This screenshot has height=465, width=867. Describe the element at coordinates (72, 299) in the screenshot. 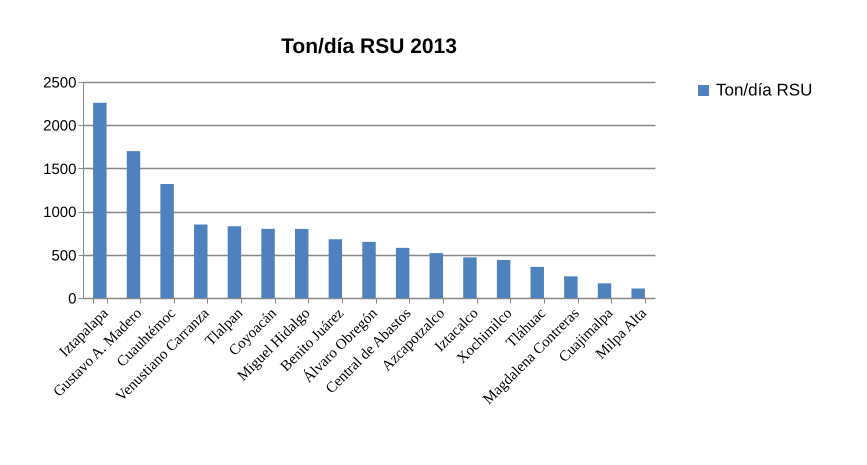

I see `y-tick-label: 0` at that location.